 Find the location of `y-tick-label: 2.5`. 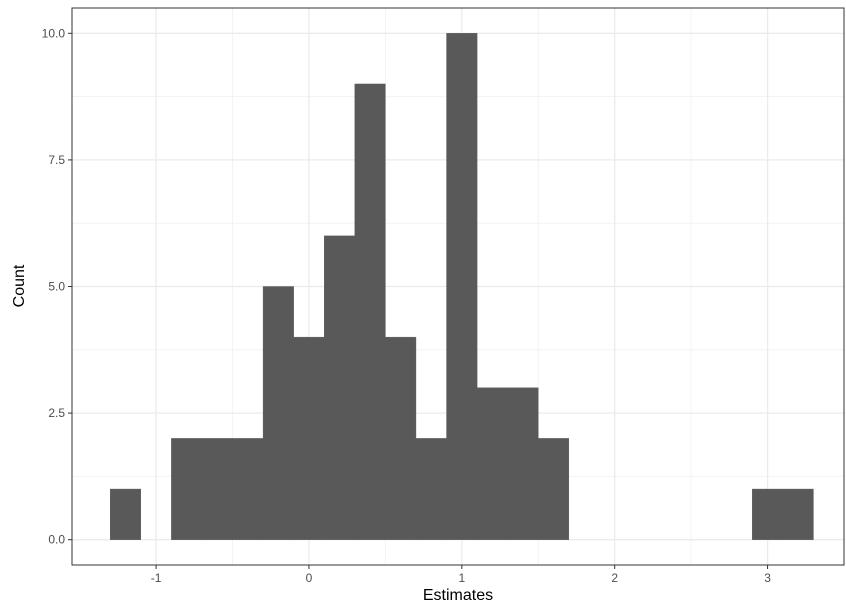

y-tick-label: 2.5 is located at coordinates (56, 413).